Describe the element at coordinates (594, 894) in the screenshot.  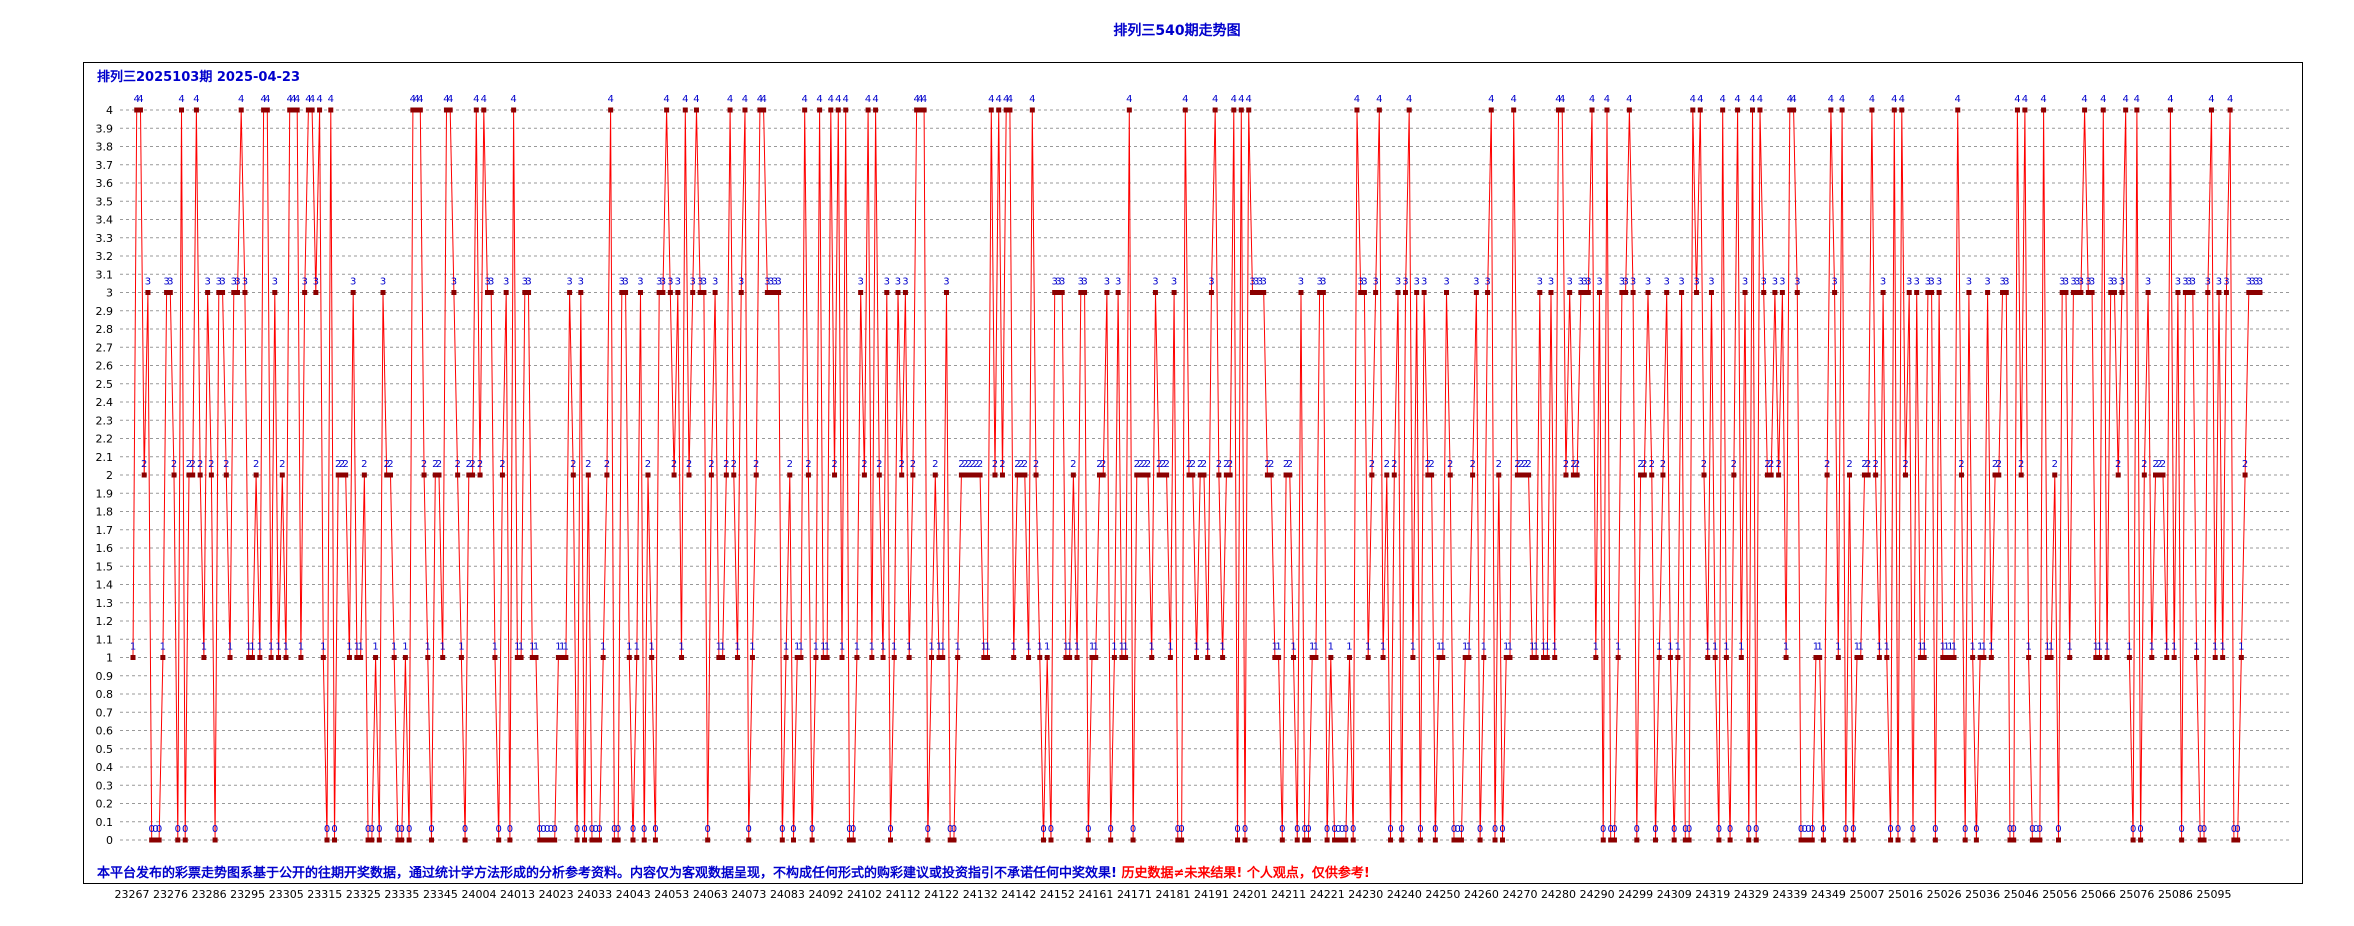
I see `x-tick-label: 24033` at that location.